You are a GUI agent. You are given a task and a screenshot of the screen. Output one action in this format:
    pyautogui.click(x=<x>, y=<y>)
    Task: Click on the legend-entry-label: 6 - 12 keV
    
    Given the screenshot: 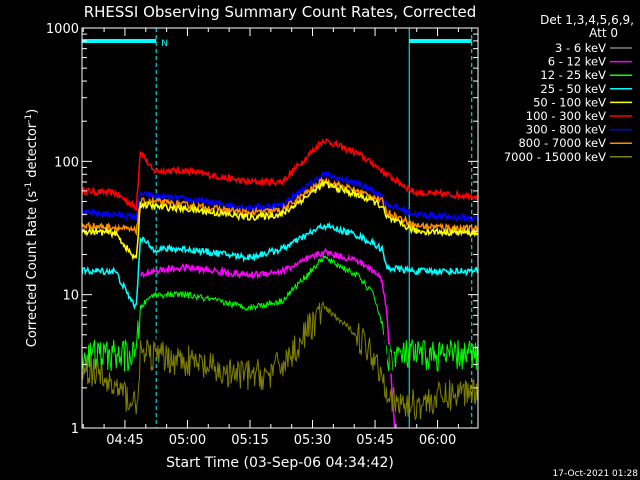 What is the action you would take?
    pyautogui.click(x=577, y=62)
    